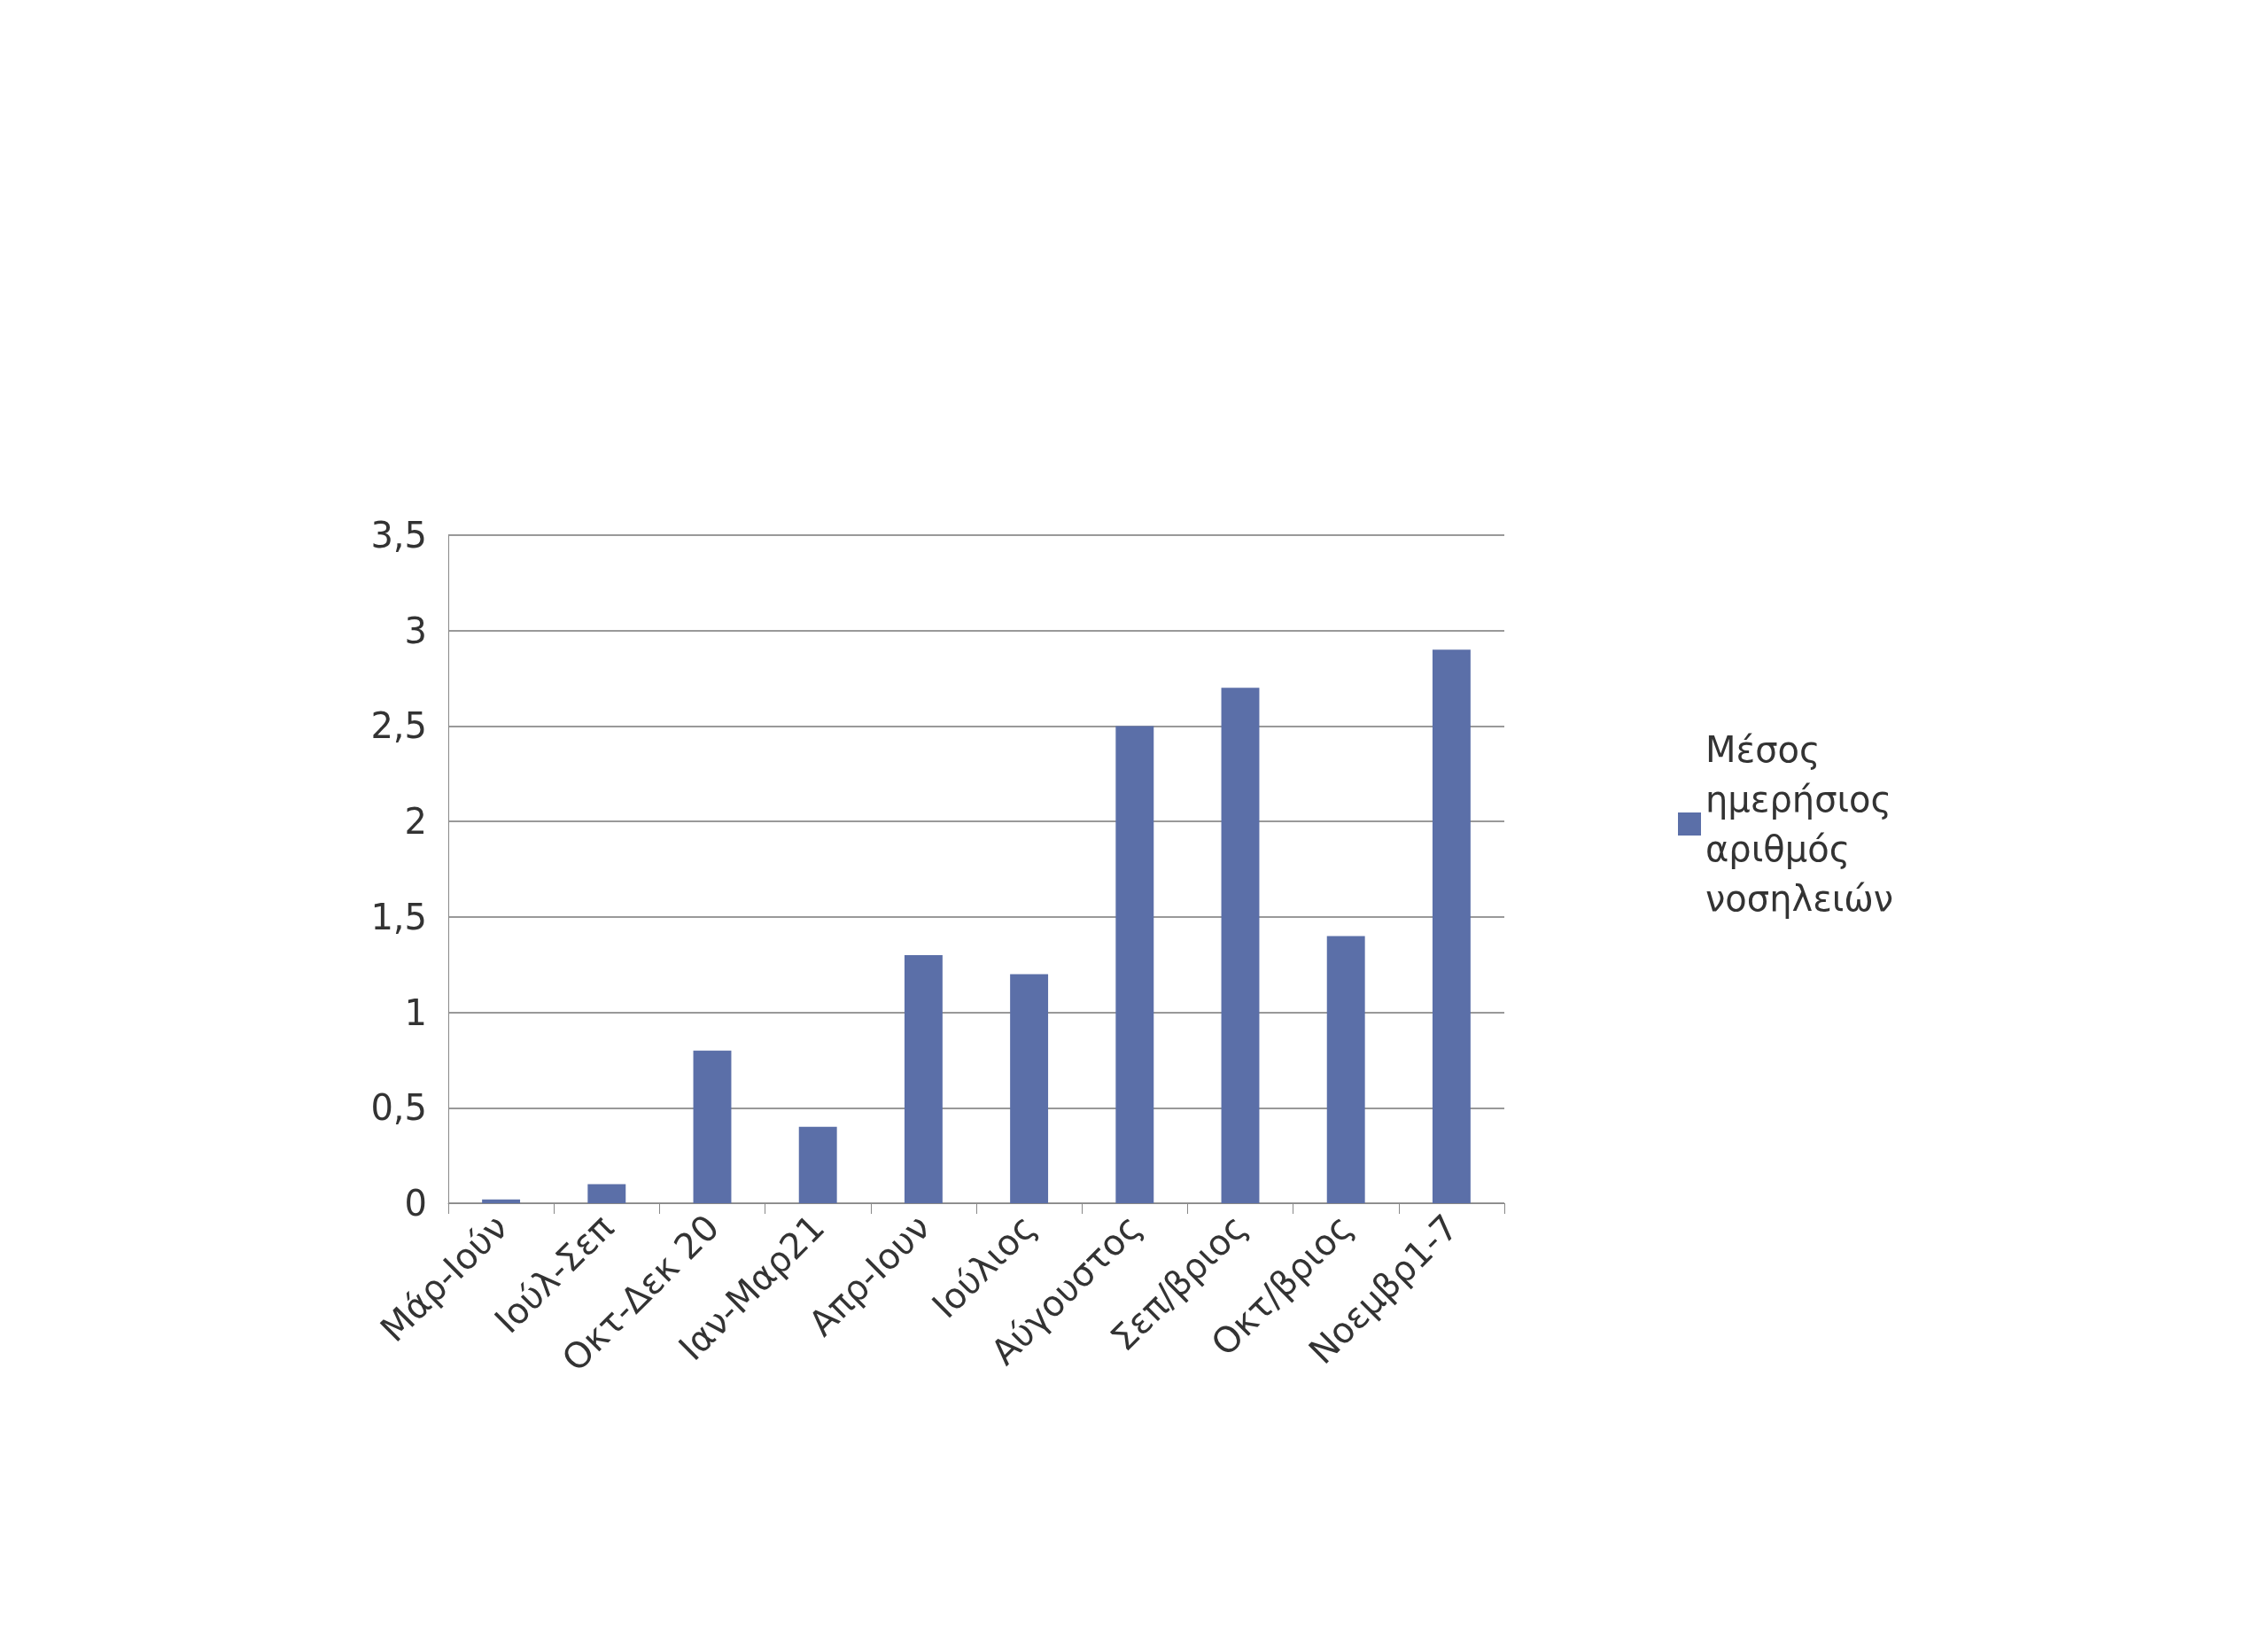  What do you see at coordinates (398, 726) in the screenshot?
I see `y-tick-label: 2,5` at bounding box center [398, 726].